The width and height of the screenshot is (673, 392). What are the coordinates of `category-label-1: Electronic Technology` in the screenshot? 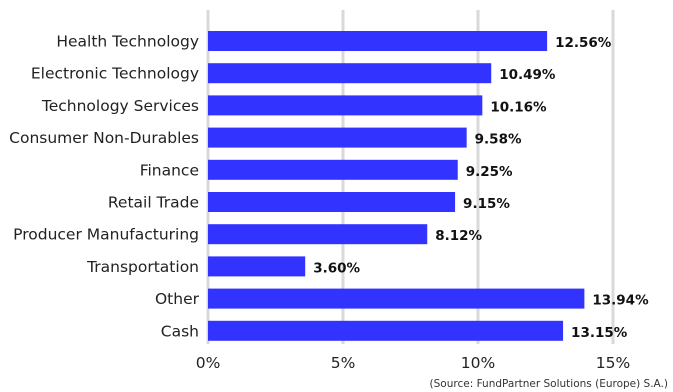 It's located at (115, 74).